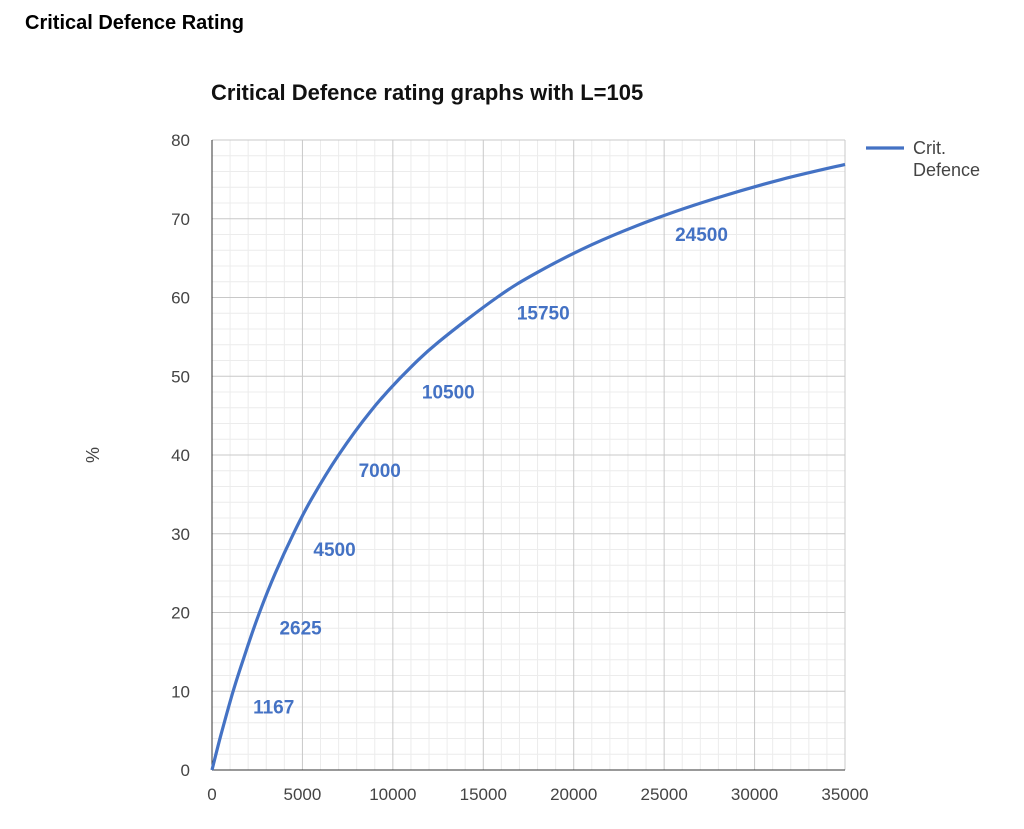 This screenshot has width=1024, height=829. What do you see at coordinates (185, 770) in the screenshot?
I see `y-tick-label: 0` at bounding box center [185, 770].